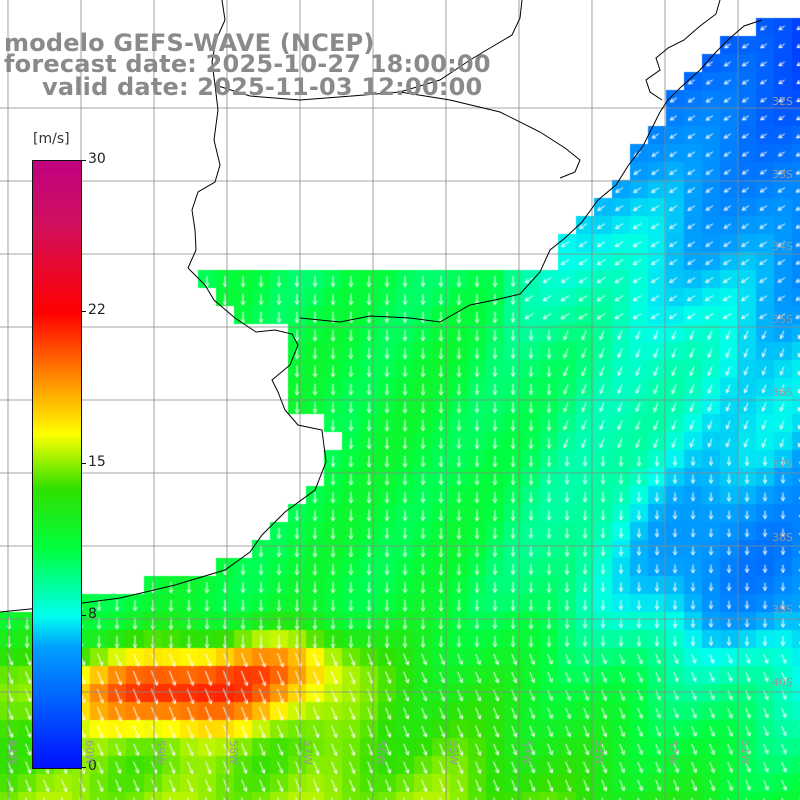 This screenshot has height=800, width=800. What do you see at coordinates (97, 159) in the screenshot?
I see `colorbar-label-30: 30` at bounding box center [97, 159].